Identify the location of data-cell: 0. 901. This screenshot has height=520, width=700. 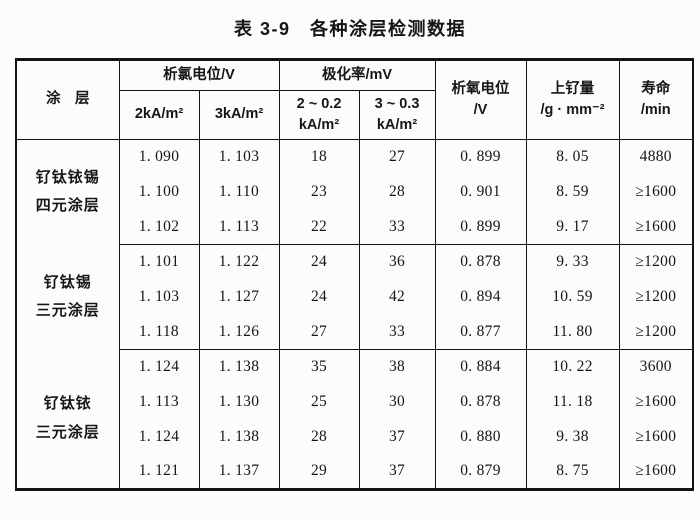
(480, 192).